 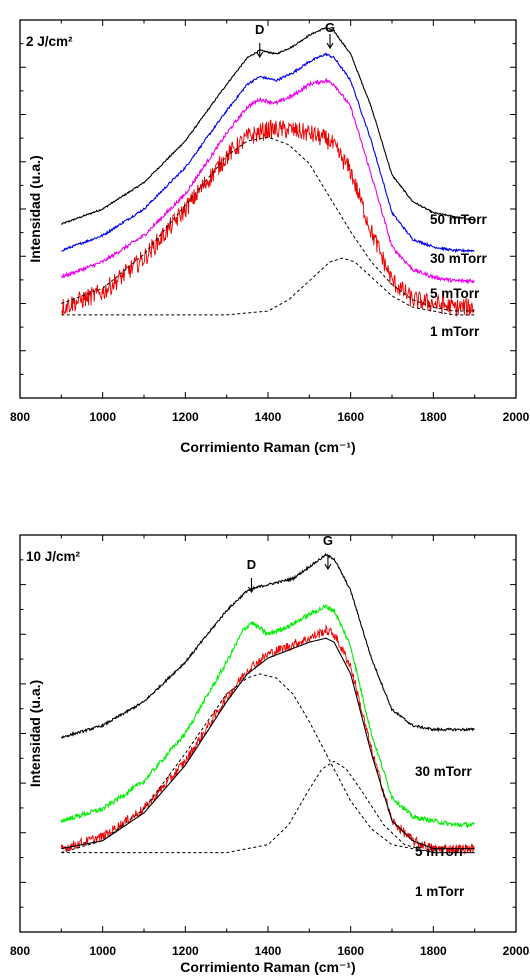 I want to click on panel-title: 10 J/cm², so click(x=53, y=556).